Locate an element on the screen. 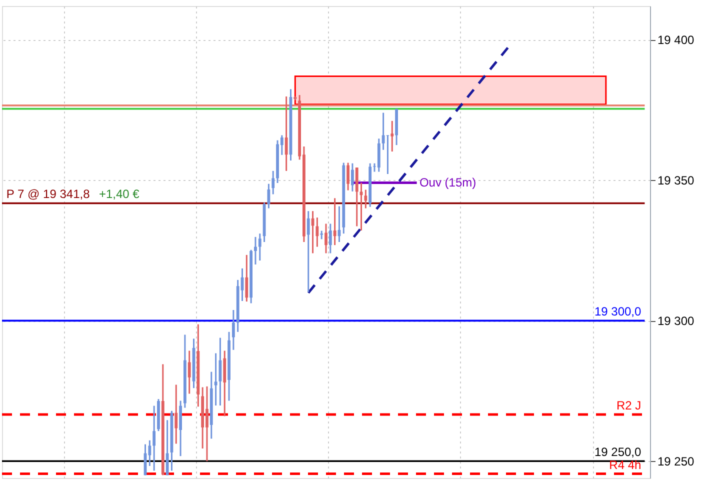 The width and height of the screenshot is (720, 484). ref-line-label: R4 4h is located at coordinates (625, 465).